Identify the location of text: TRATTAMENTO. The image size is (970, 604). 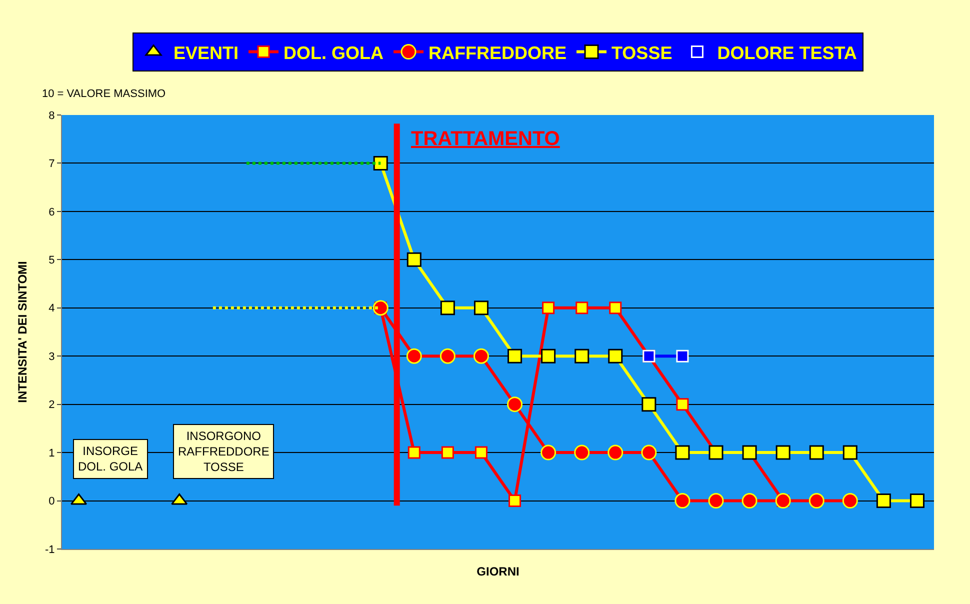
(485, 139).